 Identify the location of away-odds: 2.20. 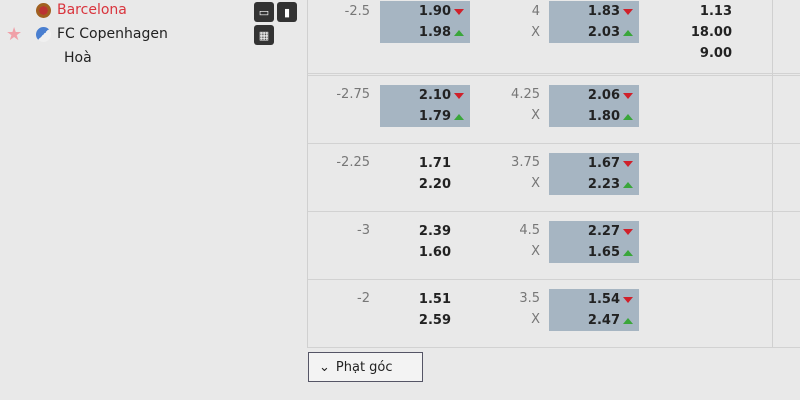
(434, 184).